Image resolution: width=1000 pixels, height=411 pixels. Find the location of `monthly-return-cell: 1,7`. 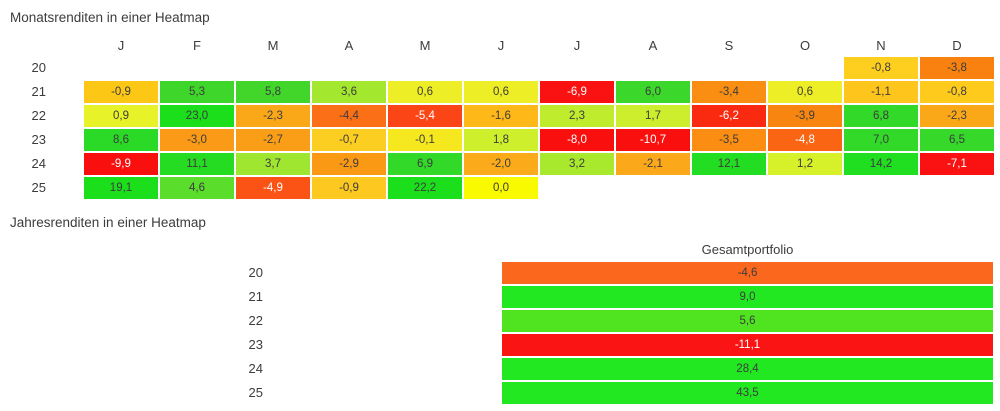

monthly-return-cell: 1,7 is located at coordinates (653, 116).